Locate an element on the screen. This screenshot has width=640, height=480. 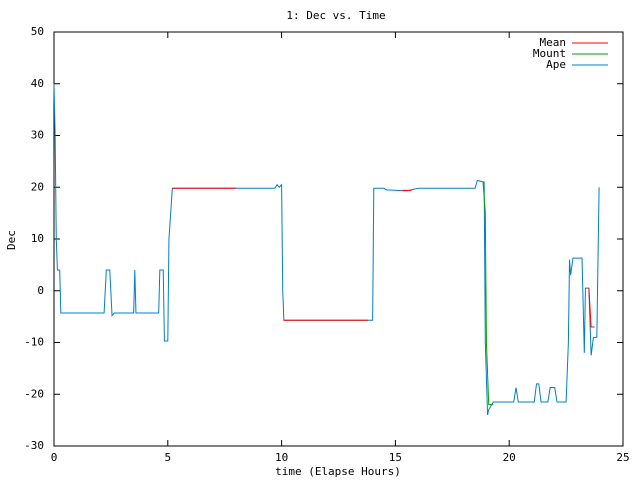
y-tick-label: 20 is located at coordinates (37, 186).